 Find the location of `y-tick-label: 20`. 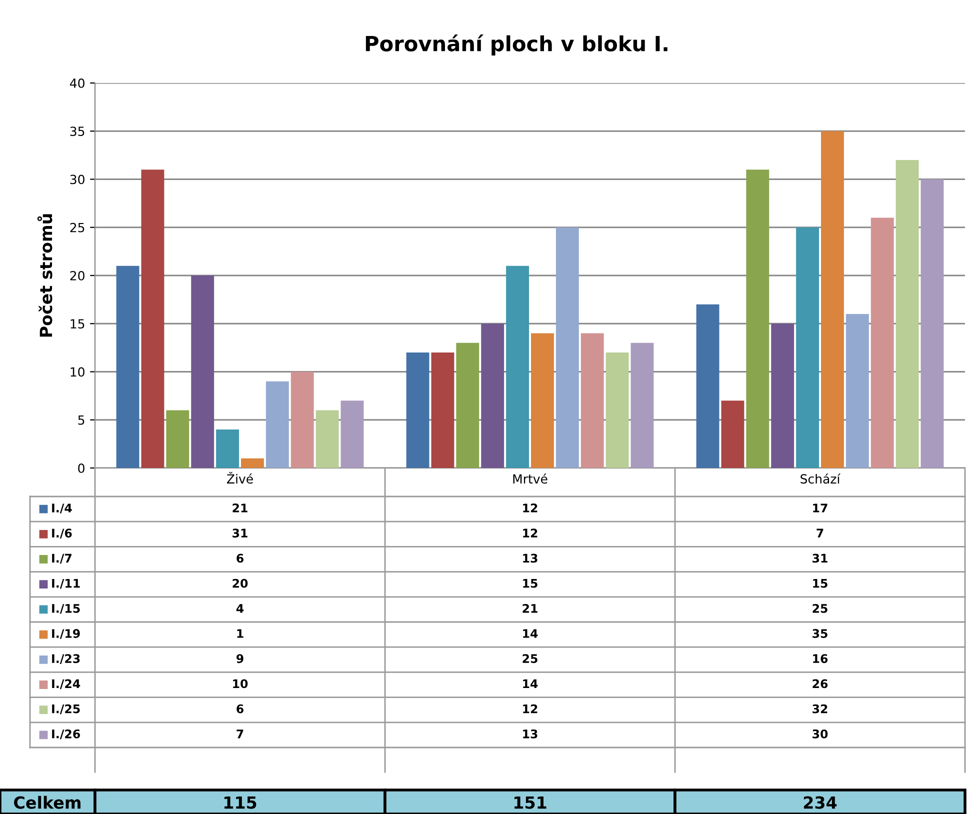

y-tick-label: 20 is located at coordinates (77, 275).